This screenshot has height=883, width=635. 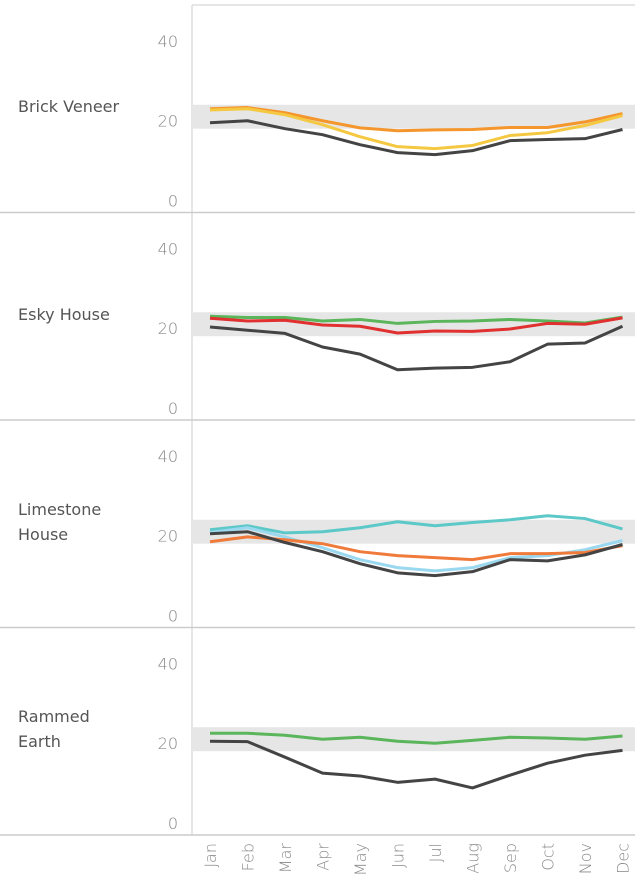 I want to click on row-label: Limestone House, so click(x=60, y=521).